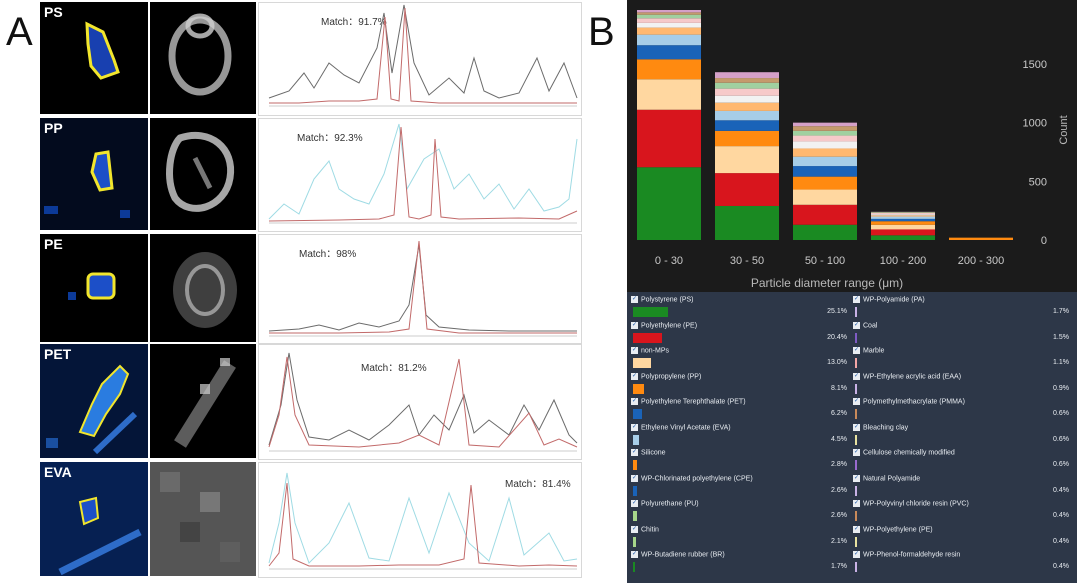 This screenshot has height=583, width=1080. I want to click on particle-label: PE, so click(53, 244).